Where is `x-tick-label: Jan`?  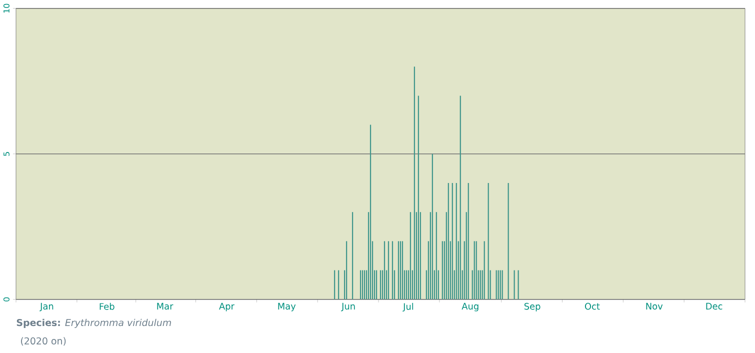
x-tick-label: Jan is located at coordinates (47, 307).